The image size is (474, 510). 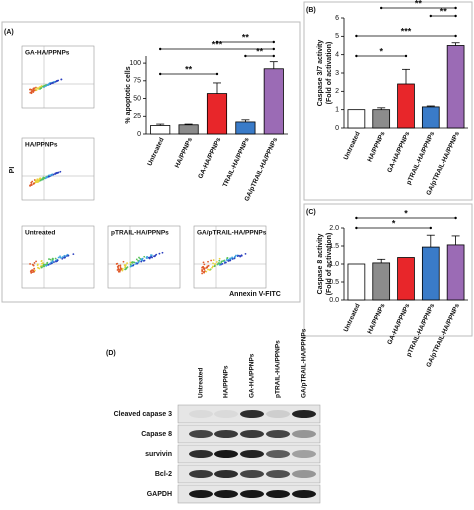 I want to click on y-tick-label: 25, so click(x=137, y=116).